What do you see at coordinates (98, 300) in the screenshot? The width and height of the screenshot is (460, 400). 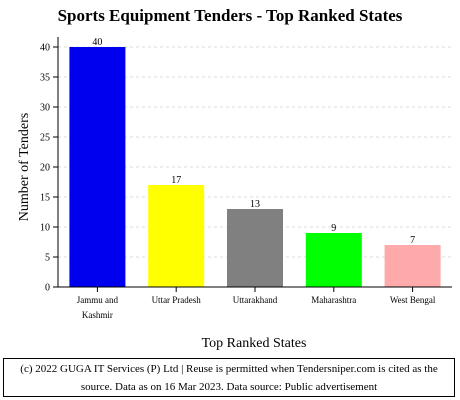 I see `x-tick-label: Jammu and` at bounding box center [98, 300].